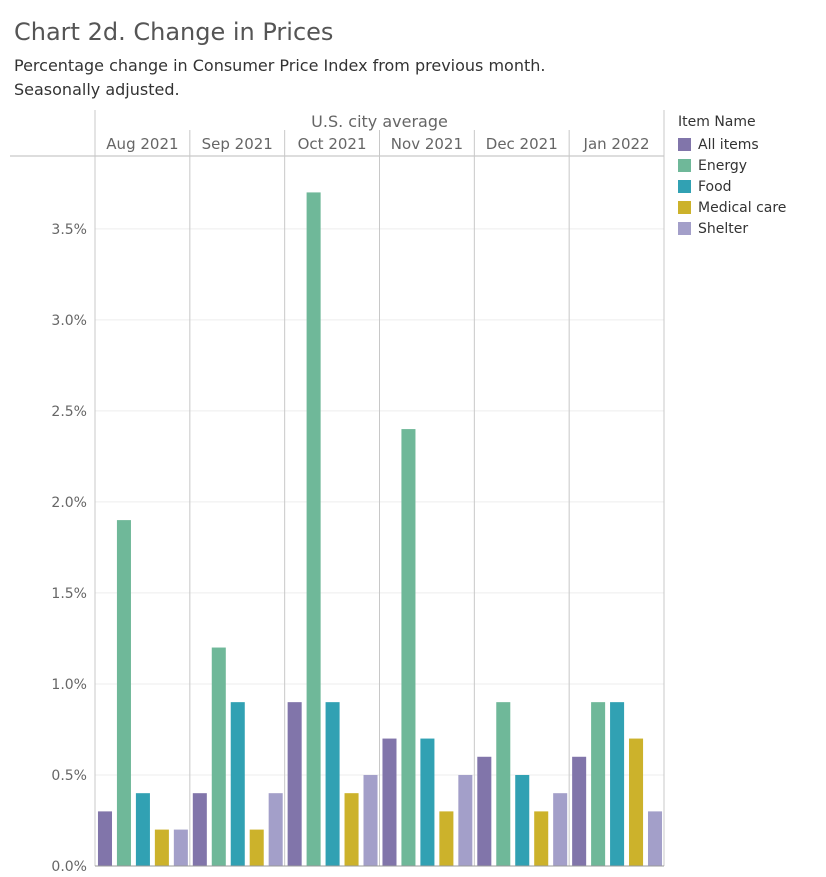 Image resolution: width=826 pixels, height=877 pixels. What do you see at coordinates (180, 847) in the screenshot?
I see `bar-shelter: Shelter, Aug 2021: 0.2%` at bounding box center [180, 847].